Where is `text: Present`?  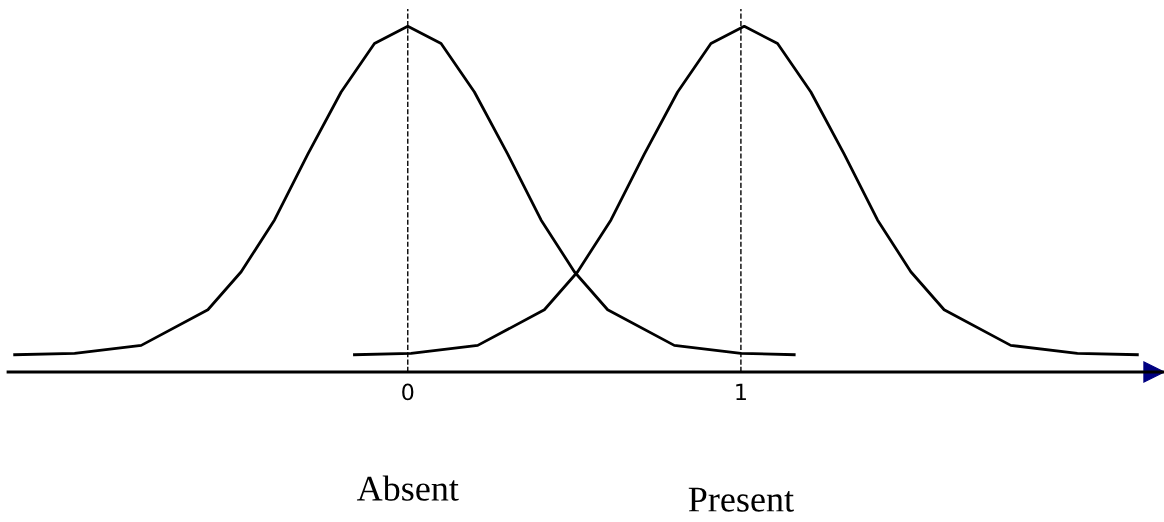
text: Present is located at coordinates (741, 499).